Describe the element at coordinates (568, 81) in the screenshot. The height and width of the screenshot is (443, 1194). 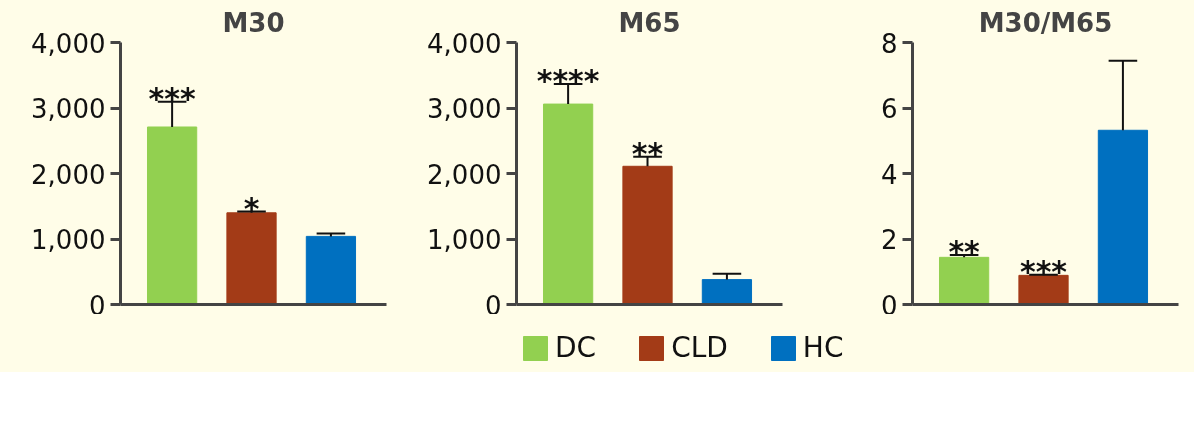
I see `annotation: ****` at that location.